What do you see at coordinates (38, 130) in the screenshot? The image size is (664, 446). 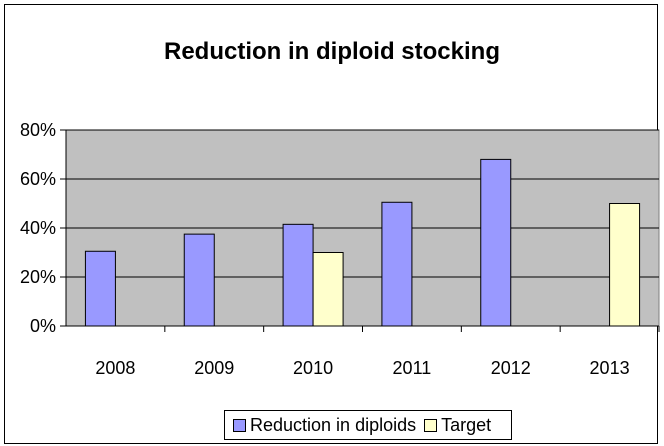 I see `y-tick-label: 80%` at bounding box center [38, 130].